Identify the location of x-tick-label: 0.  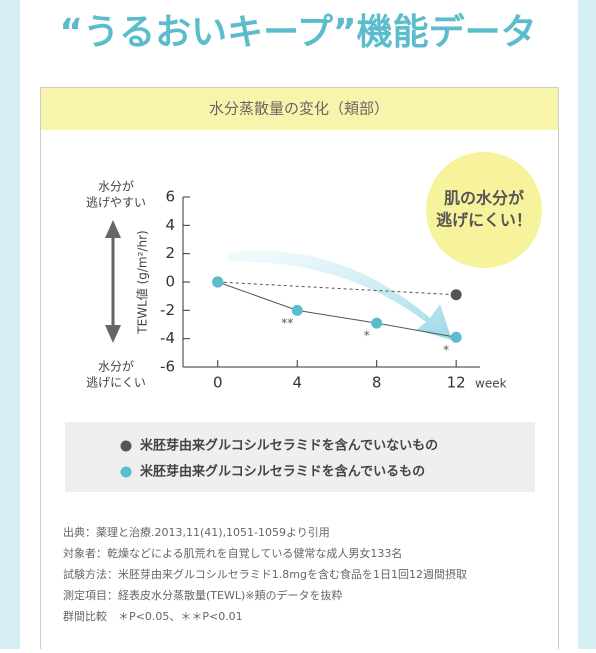
(218, 383).